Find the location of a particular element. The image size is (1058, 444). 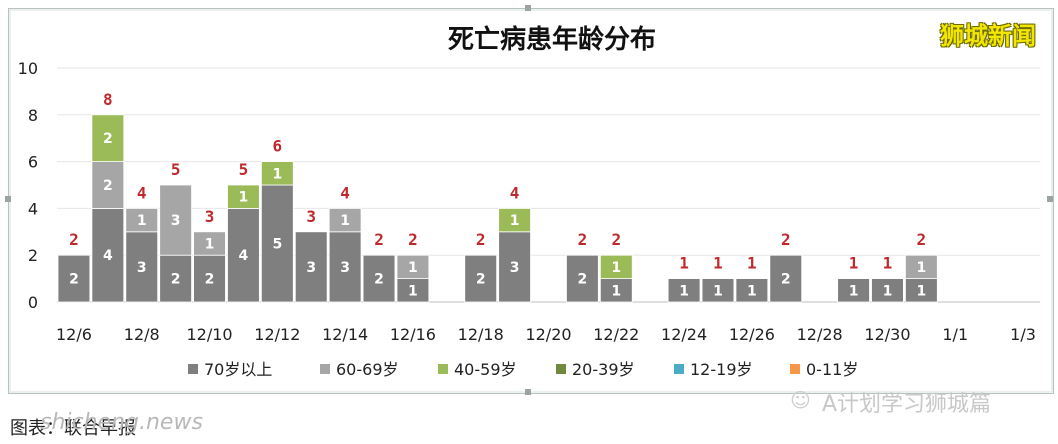

legend-entry: 12-19岁 is located at coordinates (721, 369).